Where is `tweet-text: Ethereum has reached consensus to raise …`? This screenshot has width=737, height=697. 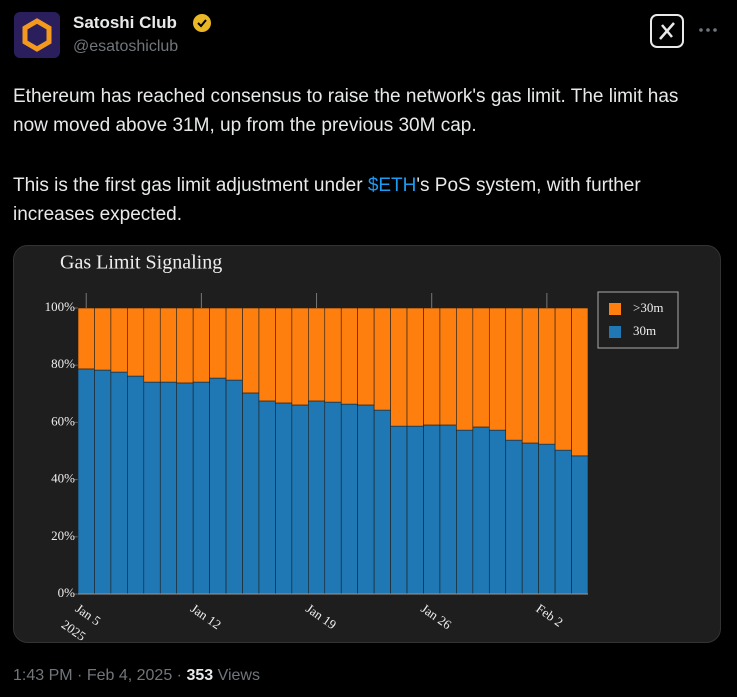
tweet-text: Ethereum has reached consensus to raise … is located at coordinates (346, 111).